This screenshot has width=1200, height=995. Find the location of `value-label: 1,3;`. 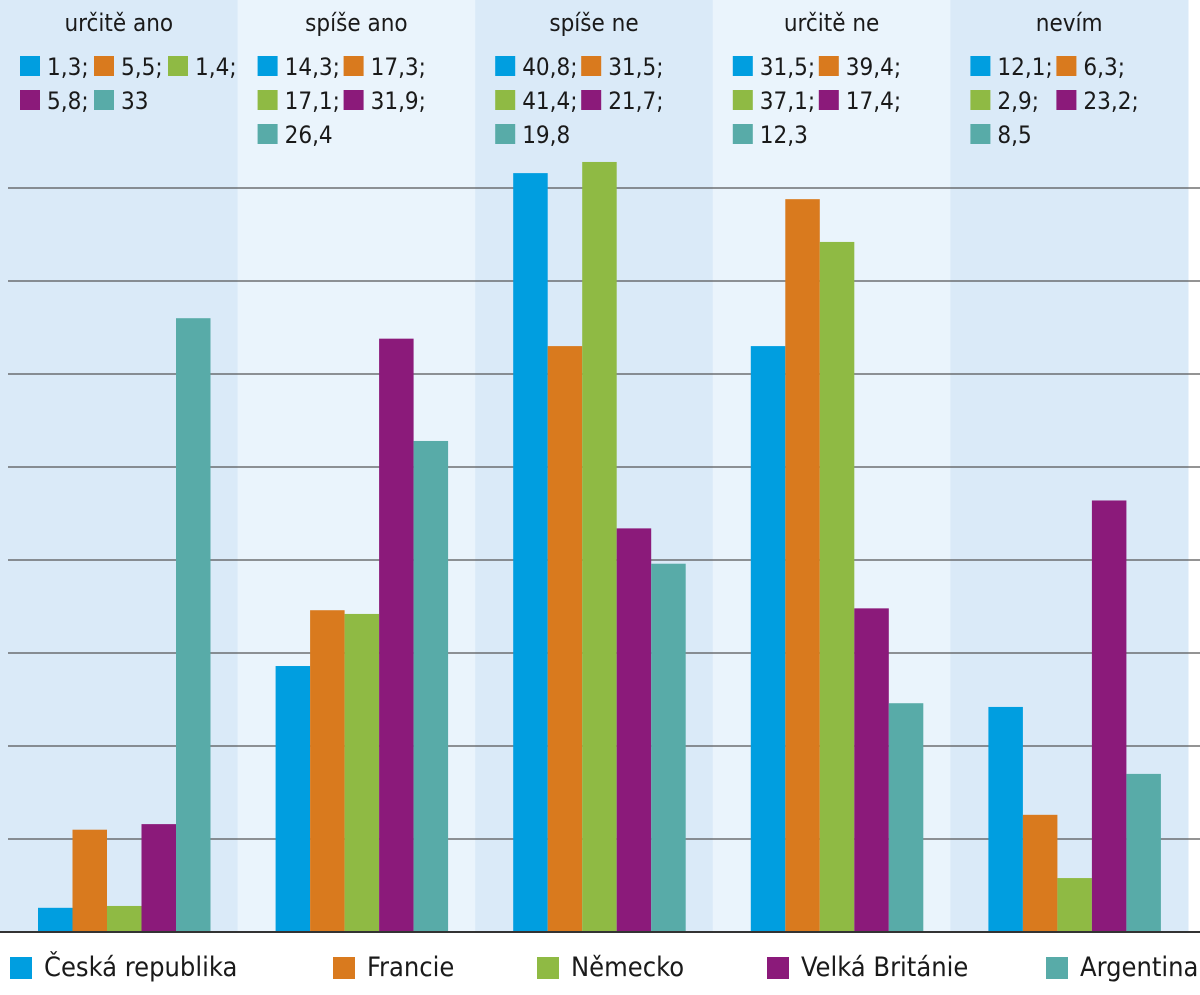

value-label: 1,3; is located at coordinates (68, 67).